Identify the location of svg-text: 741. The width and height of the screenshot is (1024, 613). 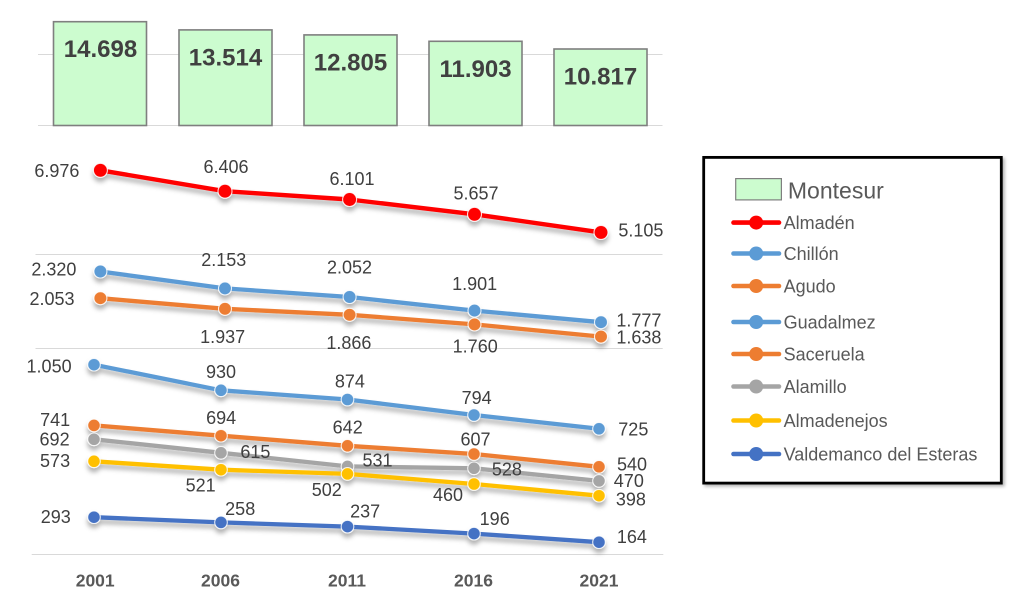
(55, 420).